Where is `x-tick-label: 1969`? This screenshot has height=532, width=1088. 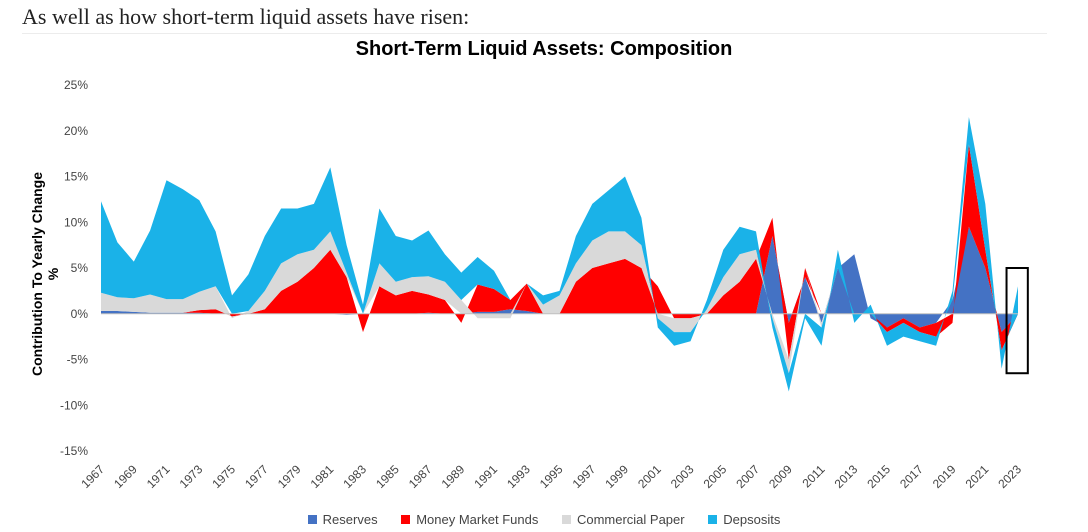
x-tick-label: 1969 is located at coordinates (125, 476).